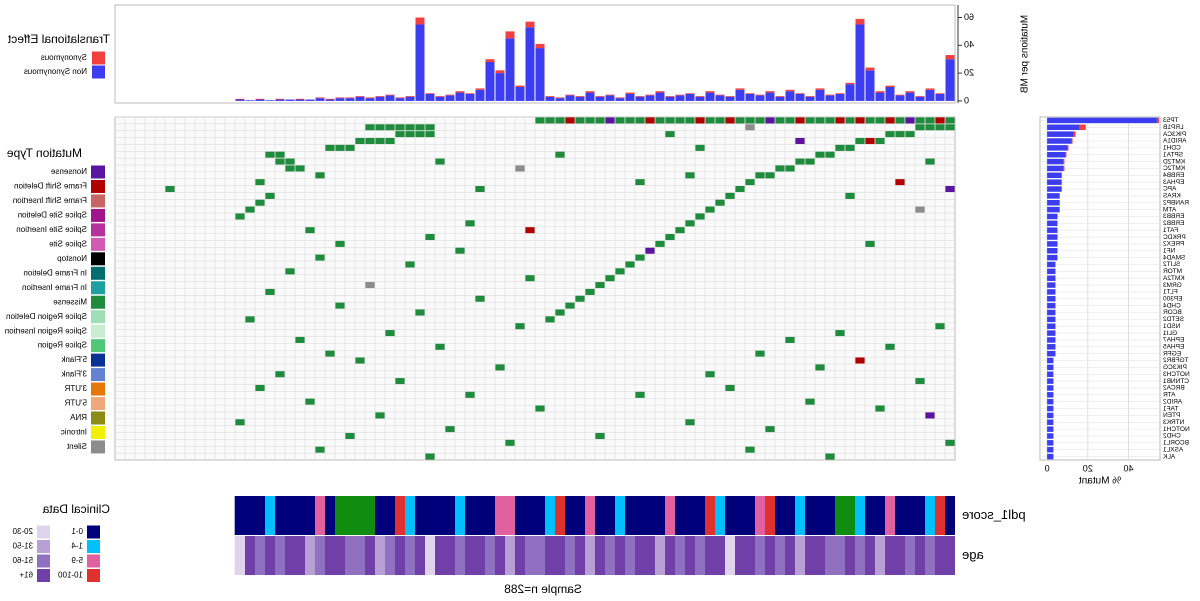 This screenshot has width=1200, height=601. What do you see at coordinates (62, 345) in the screenshot?
I see `legend-label: Splice Region` at bounding box center [62, 345].